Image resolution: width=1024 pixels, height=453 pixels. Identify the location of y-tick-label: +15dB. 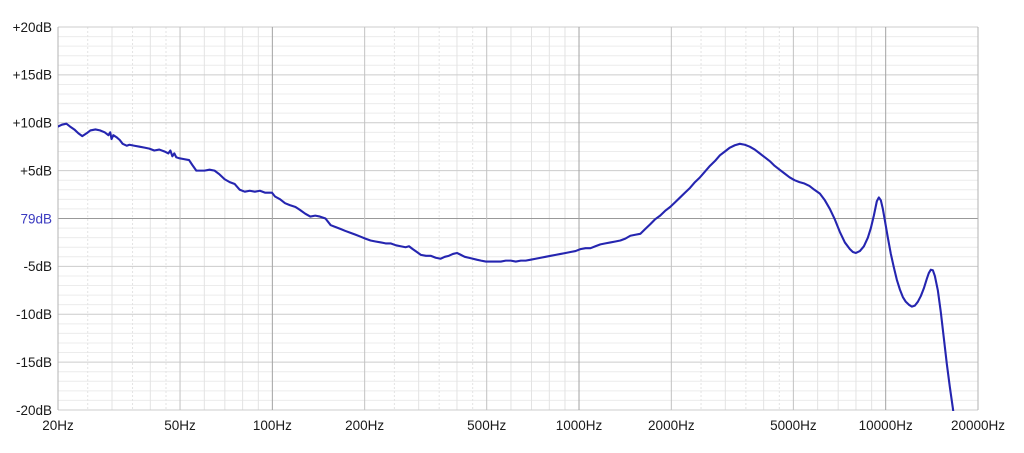
(32, 75).